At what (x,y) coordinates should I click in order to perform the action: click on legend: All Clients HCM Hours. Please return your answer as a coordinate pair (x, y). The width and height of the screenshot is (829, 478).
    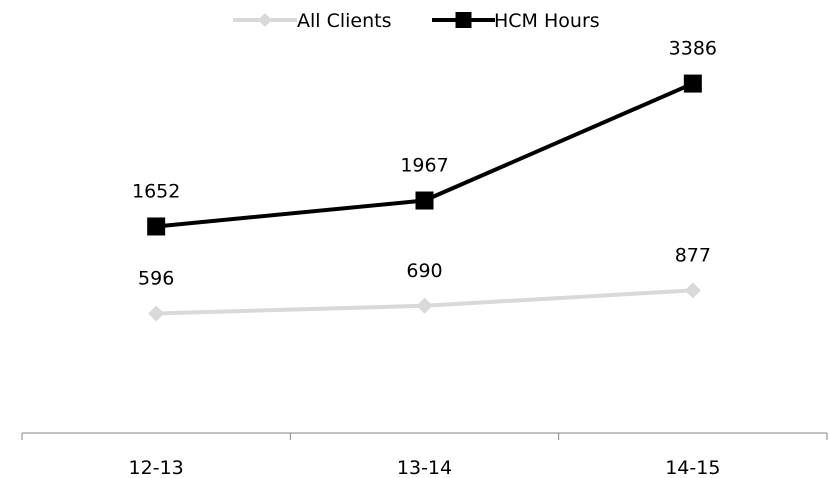
    Looking at the image, I should click on (416, 21).